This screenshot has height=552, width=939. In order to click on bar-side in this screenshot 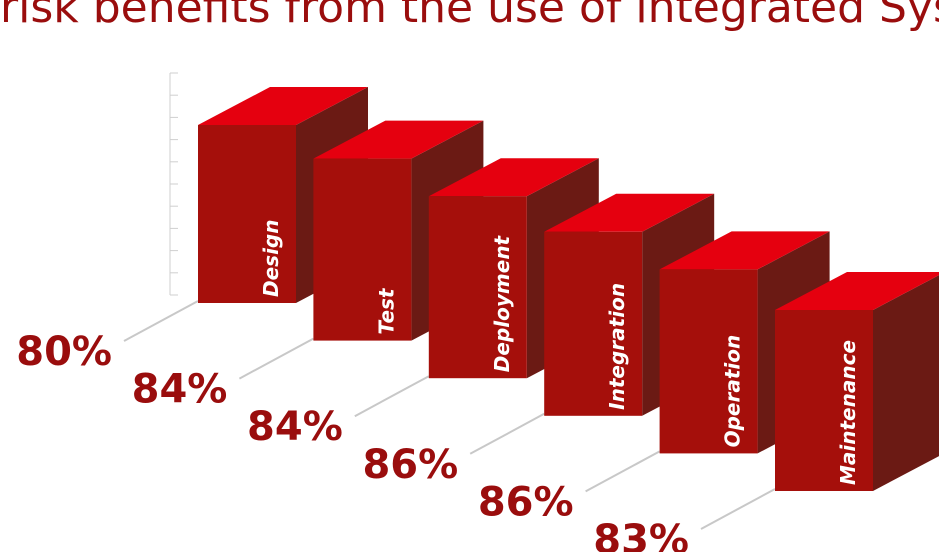, I will do `click(906, 383)`.